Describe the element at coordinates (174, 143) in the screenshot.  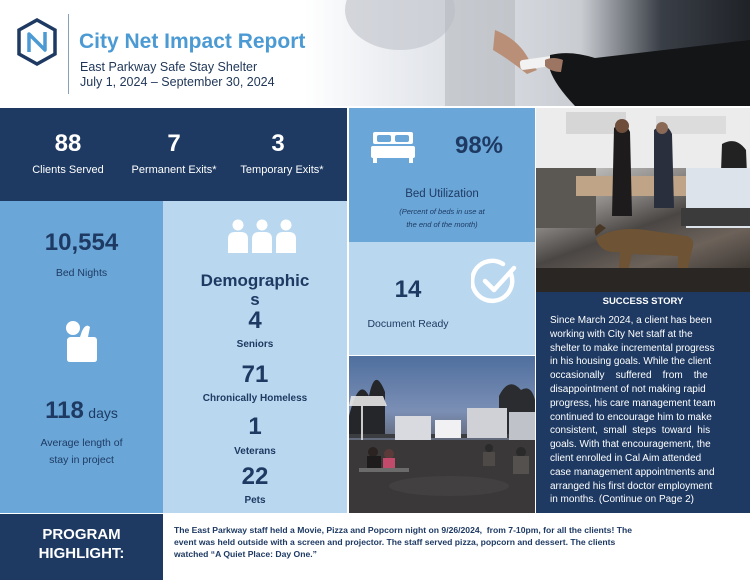
I see `permanent-exits-value: 7` at that location.